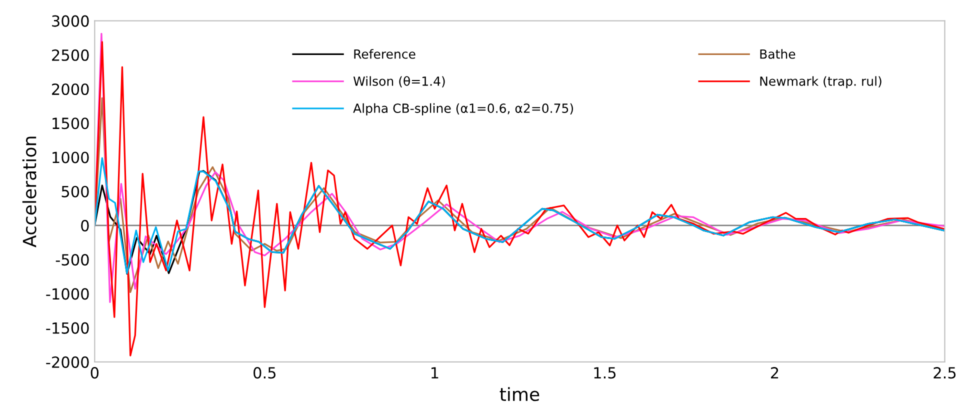 This screenshot has height=416, width=966. Describe the element at coordinates (774, 372) in the screenshot. I see `x-tick-label: 2` at that location.